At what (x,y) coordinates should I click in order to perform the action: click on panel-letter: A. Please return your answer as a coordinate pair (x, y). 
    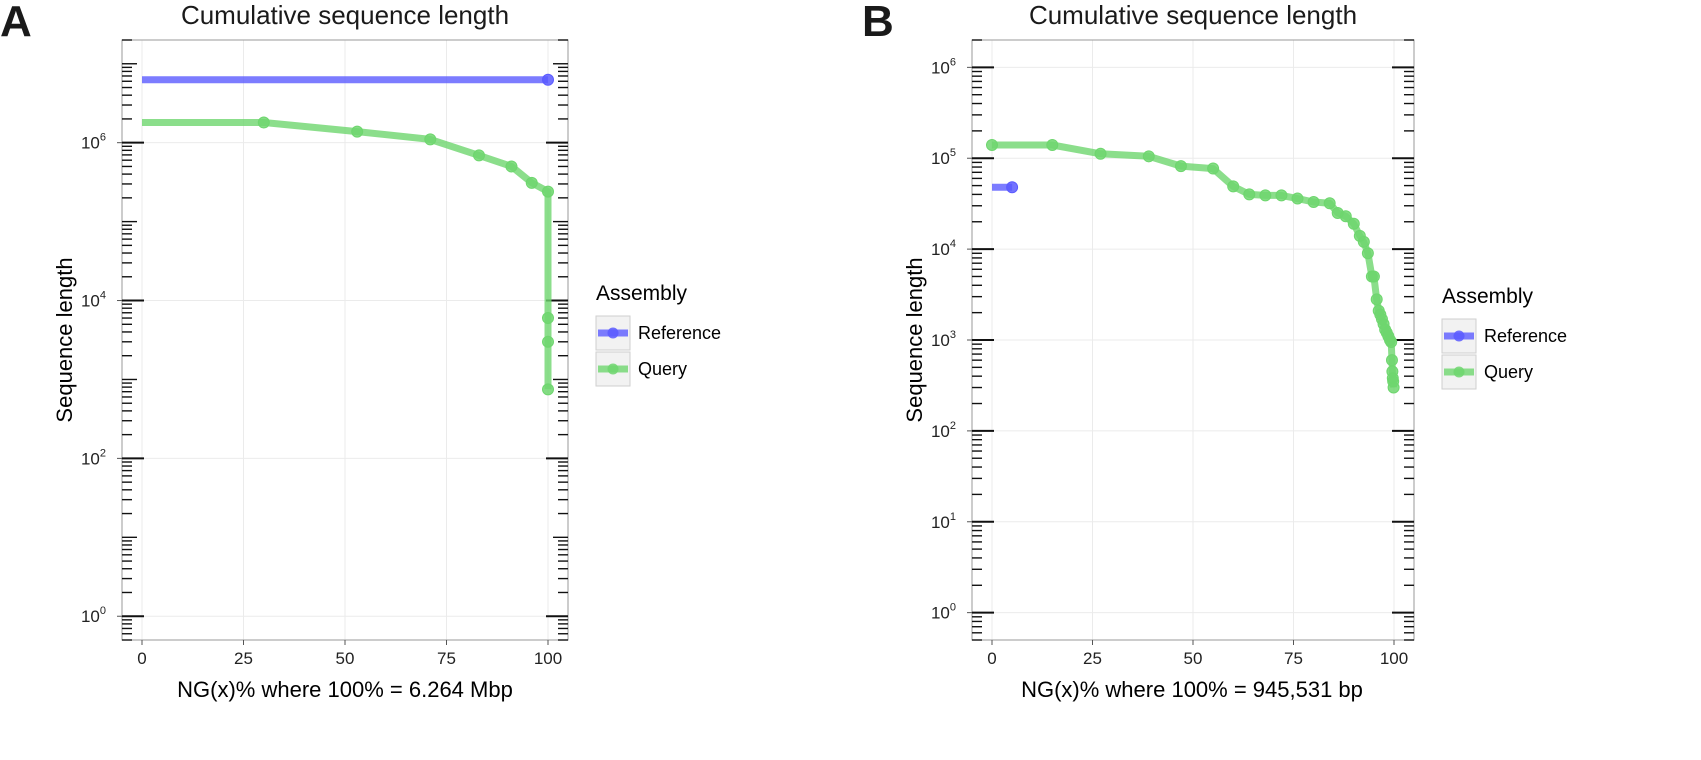
    Looking at the image, I should click on (16, 23).